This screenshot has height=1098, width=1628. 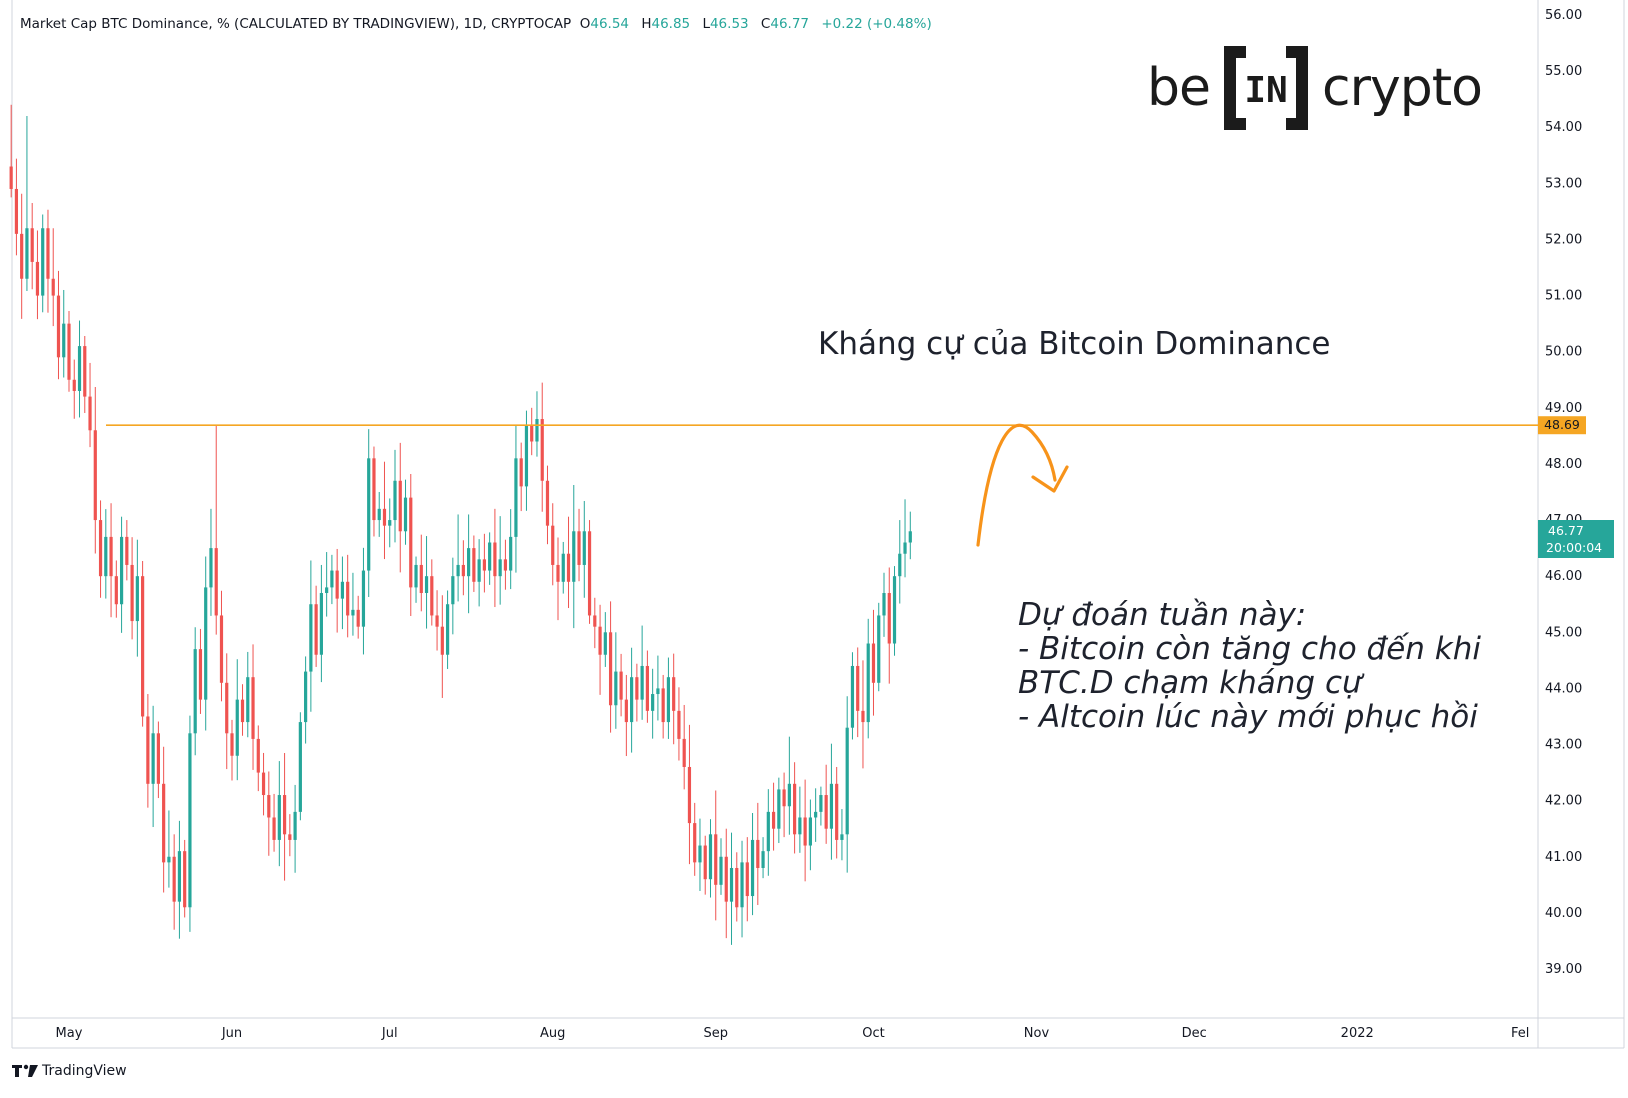 I want to click on resistance-tag-value: 48.69, so click(x=1562, y=424).